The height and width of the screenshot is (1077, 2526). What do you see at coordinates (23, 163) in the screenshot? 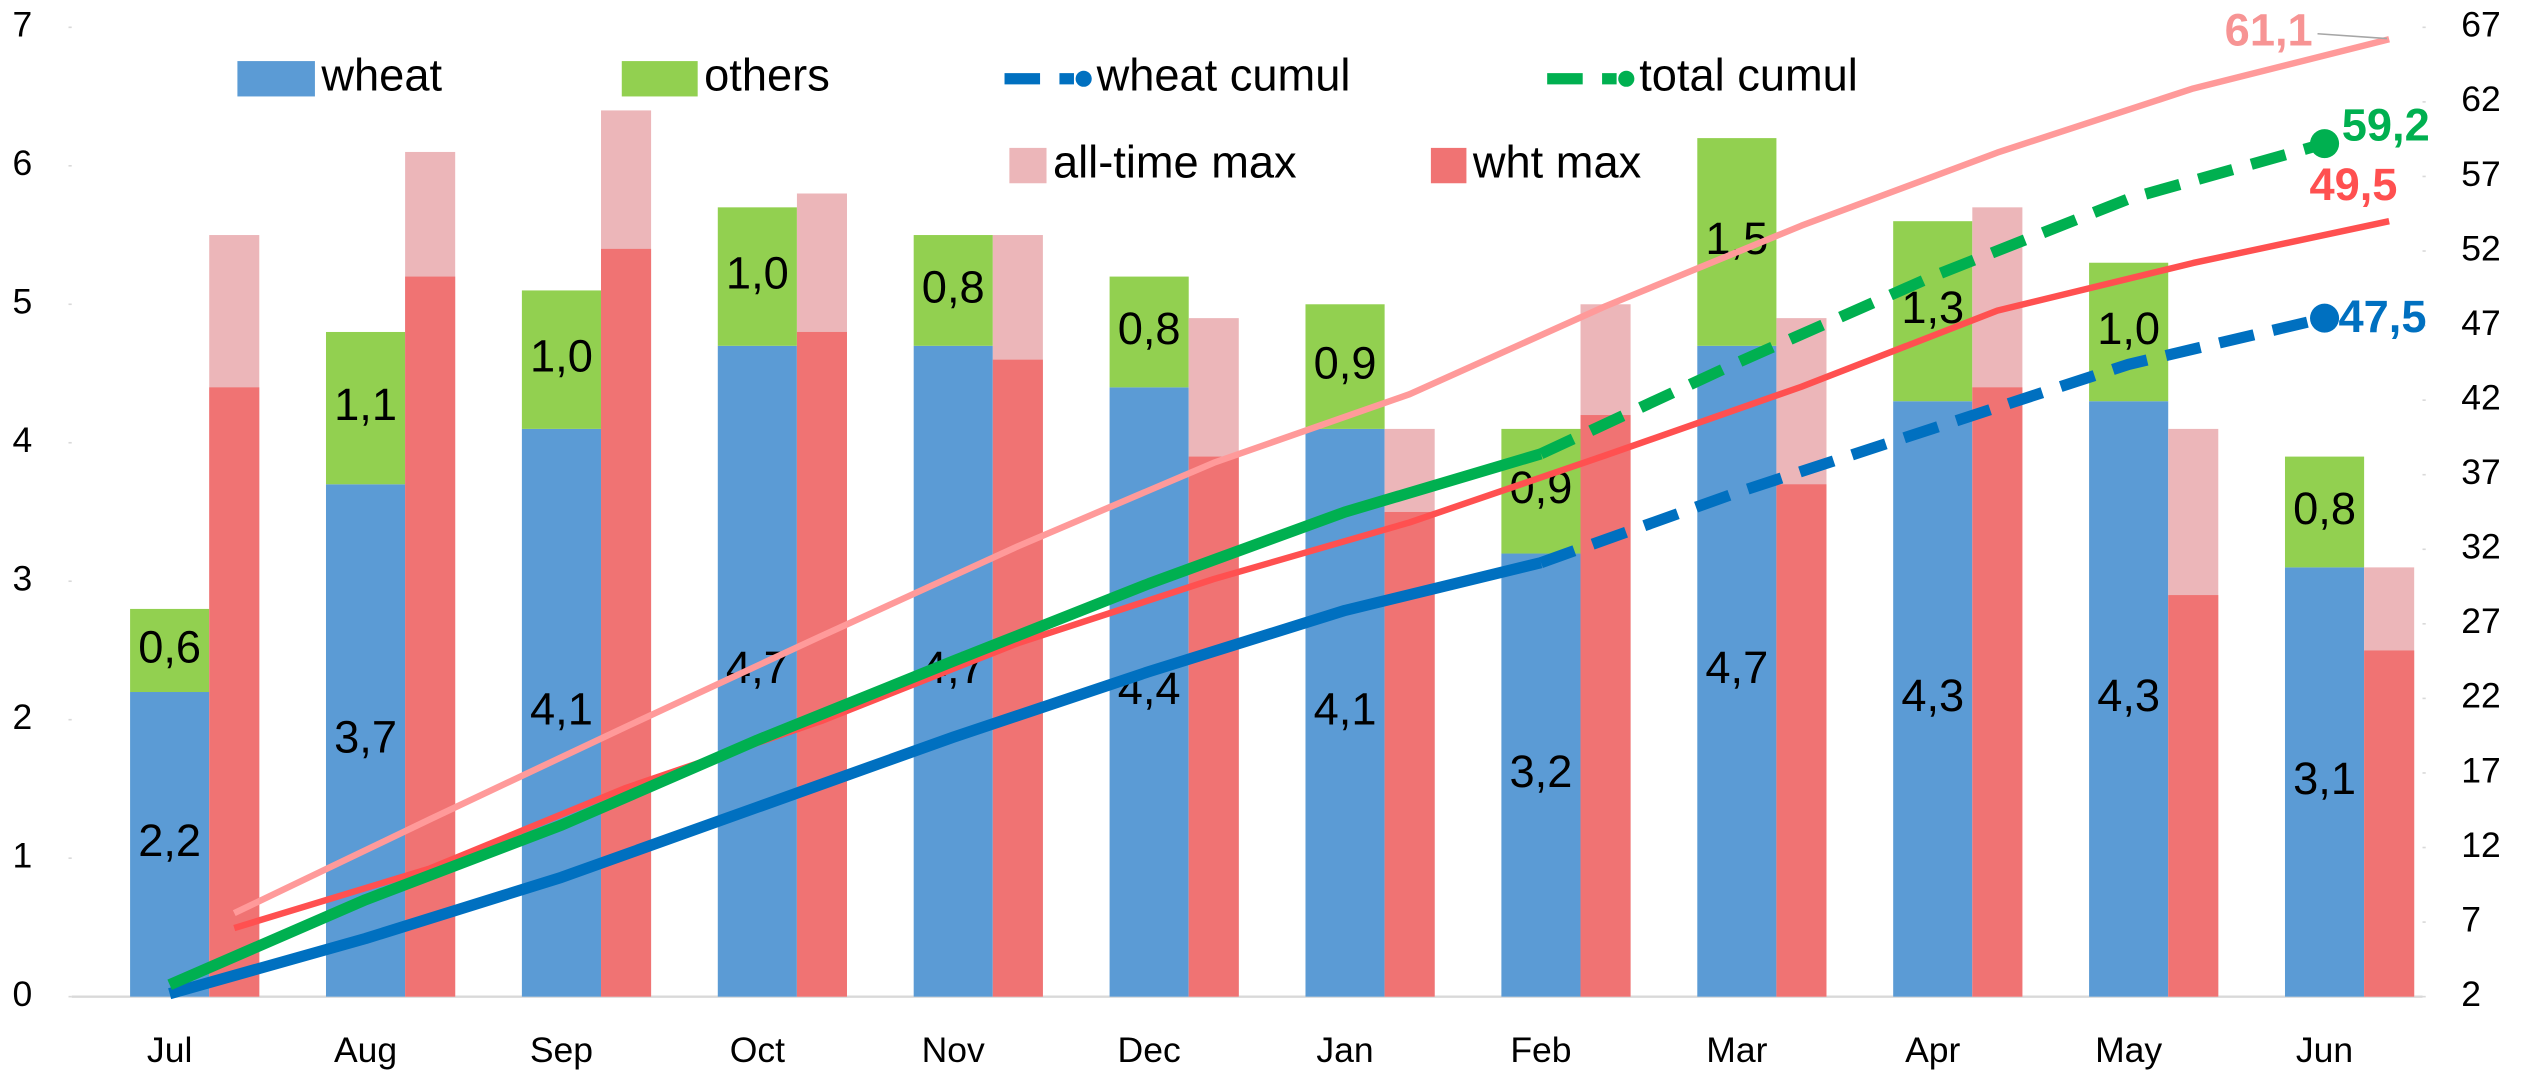
I see `y-tick-label: 6` at bounding box center [23, 163].